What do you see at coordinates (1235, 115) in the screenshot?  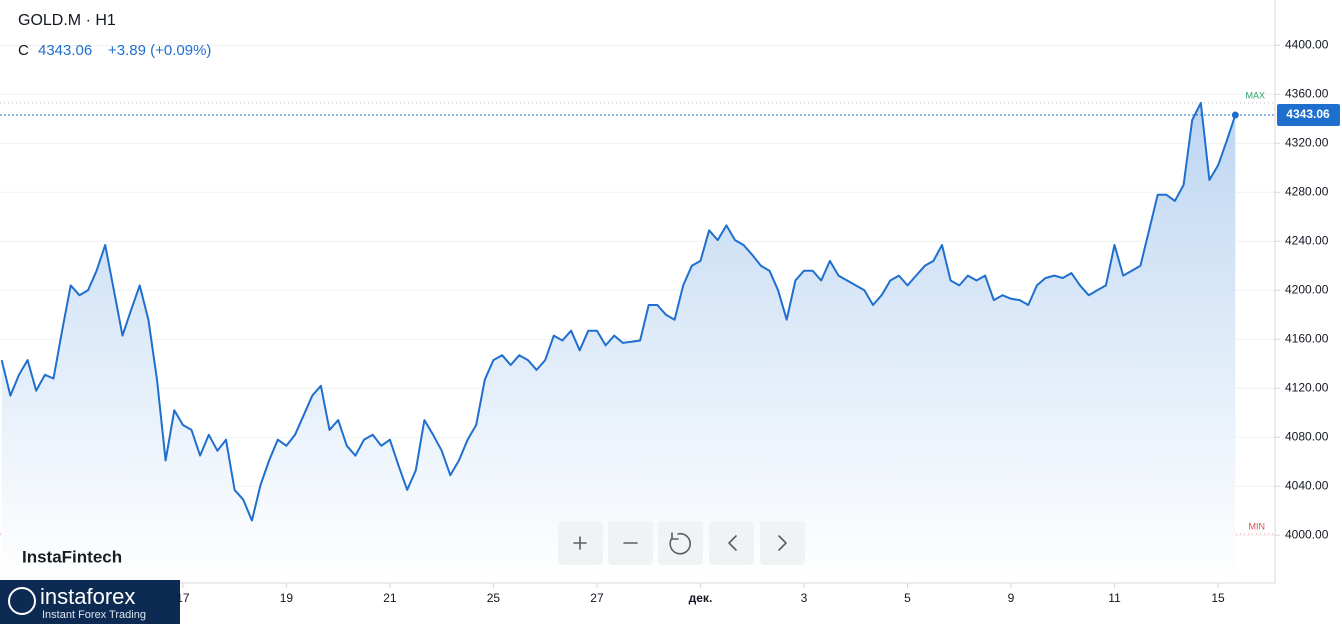 I see `last-point` at bounding box center [1235, 115].